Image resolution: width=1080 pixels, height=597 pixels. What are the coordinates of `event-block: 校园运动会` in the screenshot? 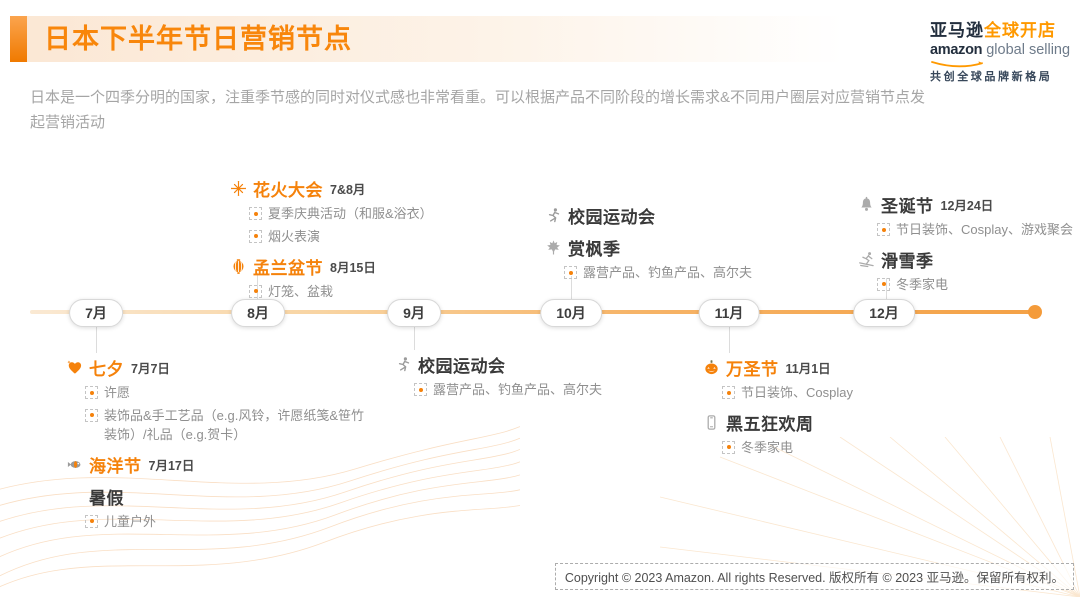 It's located at (648, 215).